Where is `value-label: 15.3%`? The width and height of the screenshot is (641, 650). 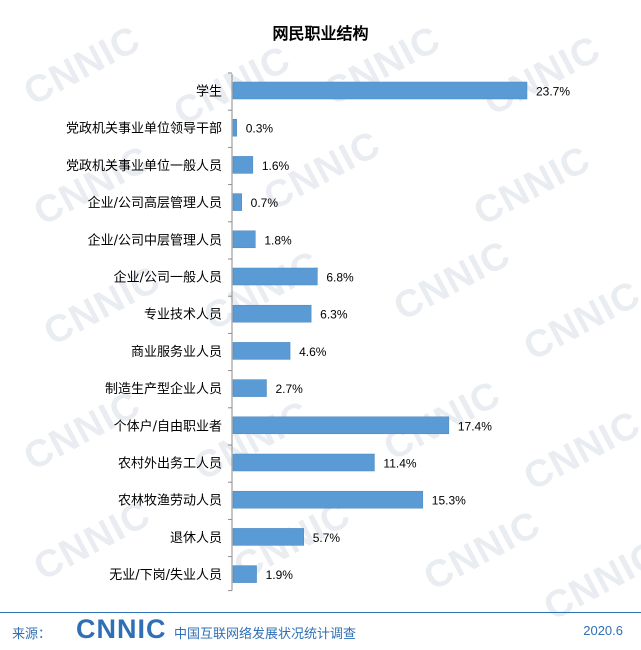
value-label: 15.3% is located at coordinates (449, 501).